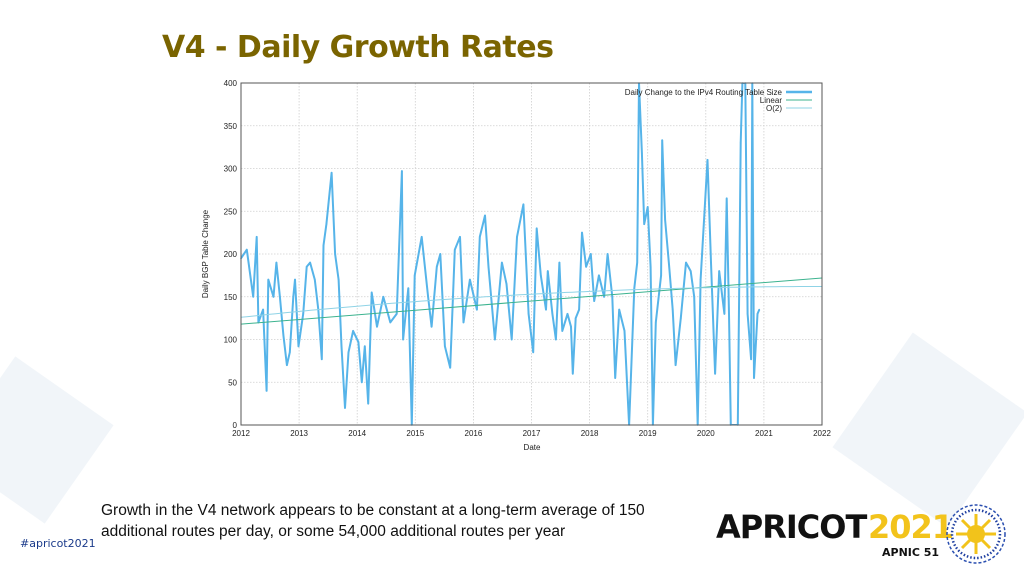  What do you see at coordinates (231, 254) in the screenshot?
I see `y-tick-label: 200` at bounding box center [231, 254].